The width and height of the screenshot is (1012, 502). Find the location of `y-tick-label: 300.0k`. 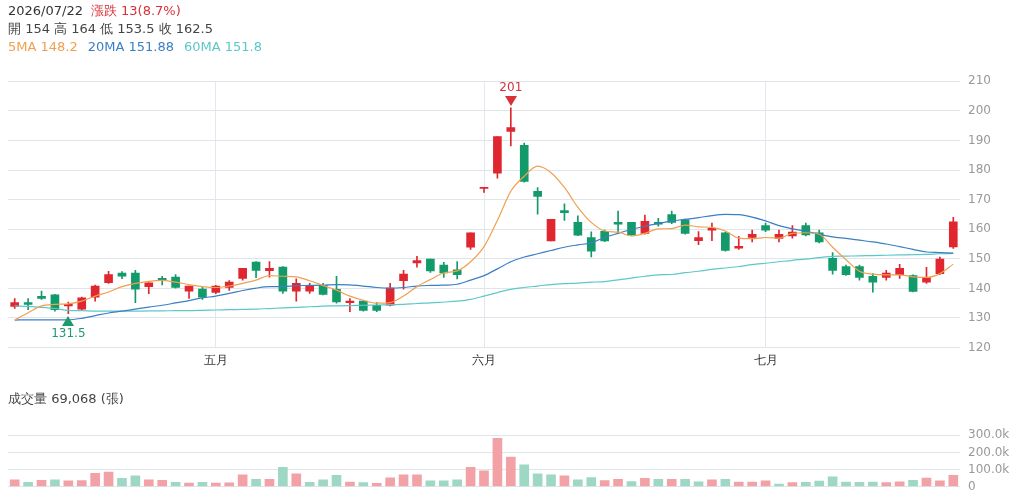

y-tick-label: 300.0k is located at coordinates (989, 434).